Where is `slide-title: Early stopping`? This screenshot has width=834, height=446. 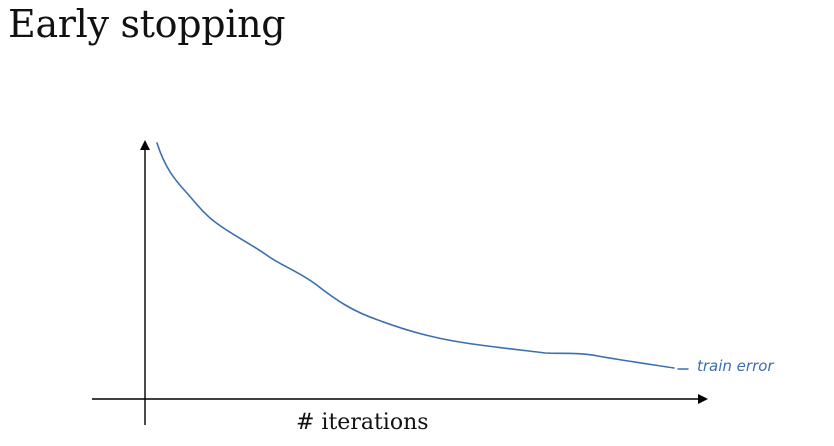
slide-title: Early stopping is located at coordinates (147, 24).